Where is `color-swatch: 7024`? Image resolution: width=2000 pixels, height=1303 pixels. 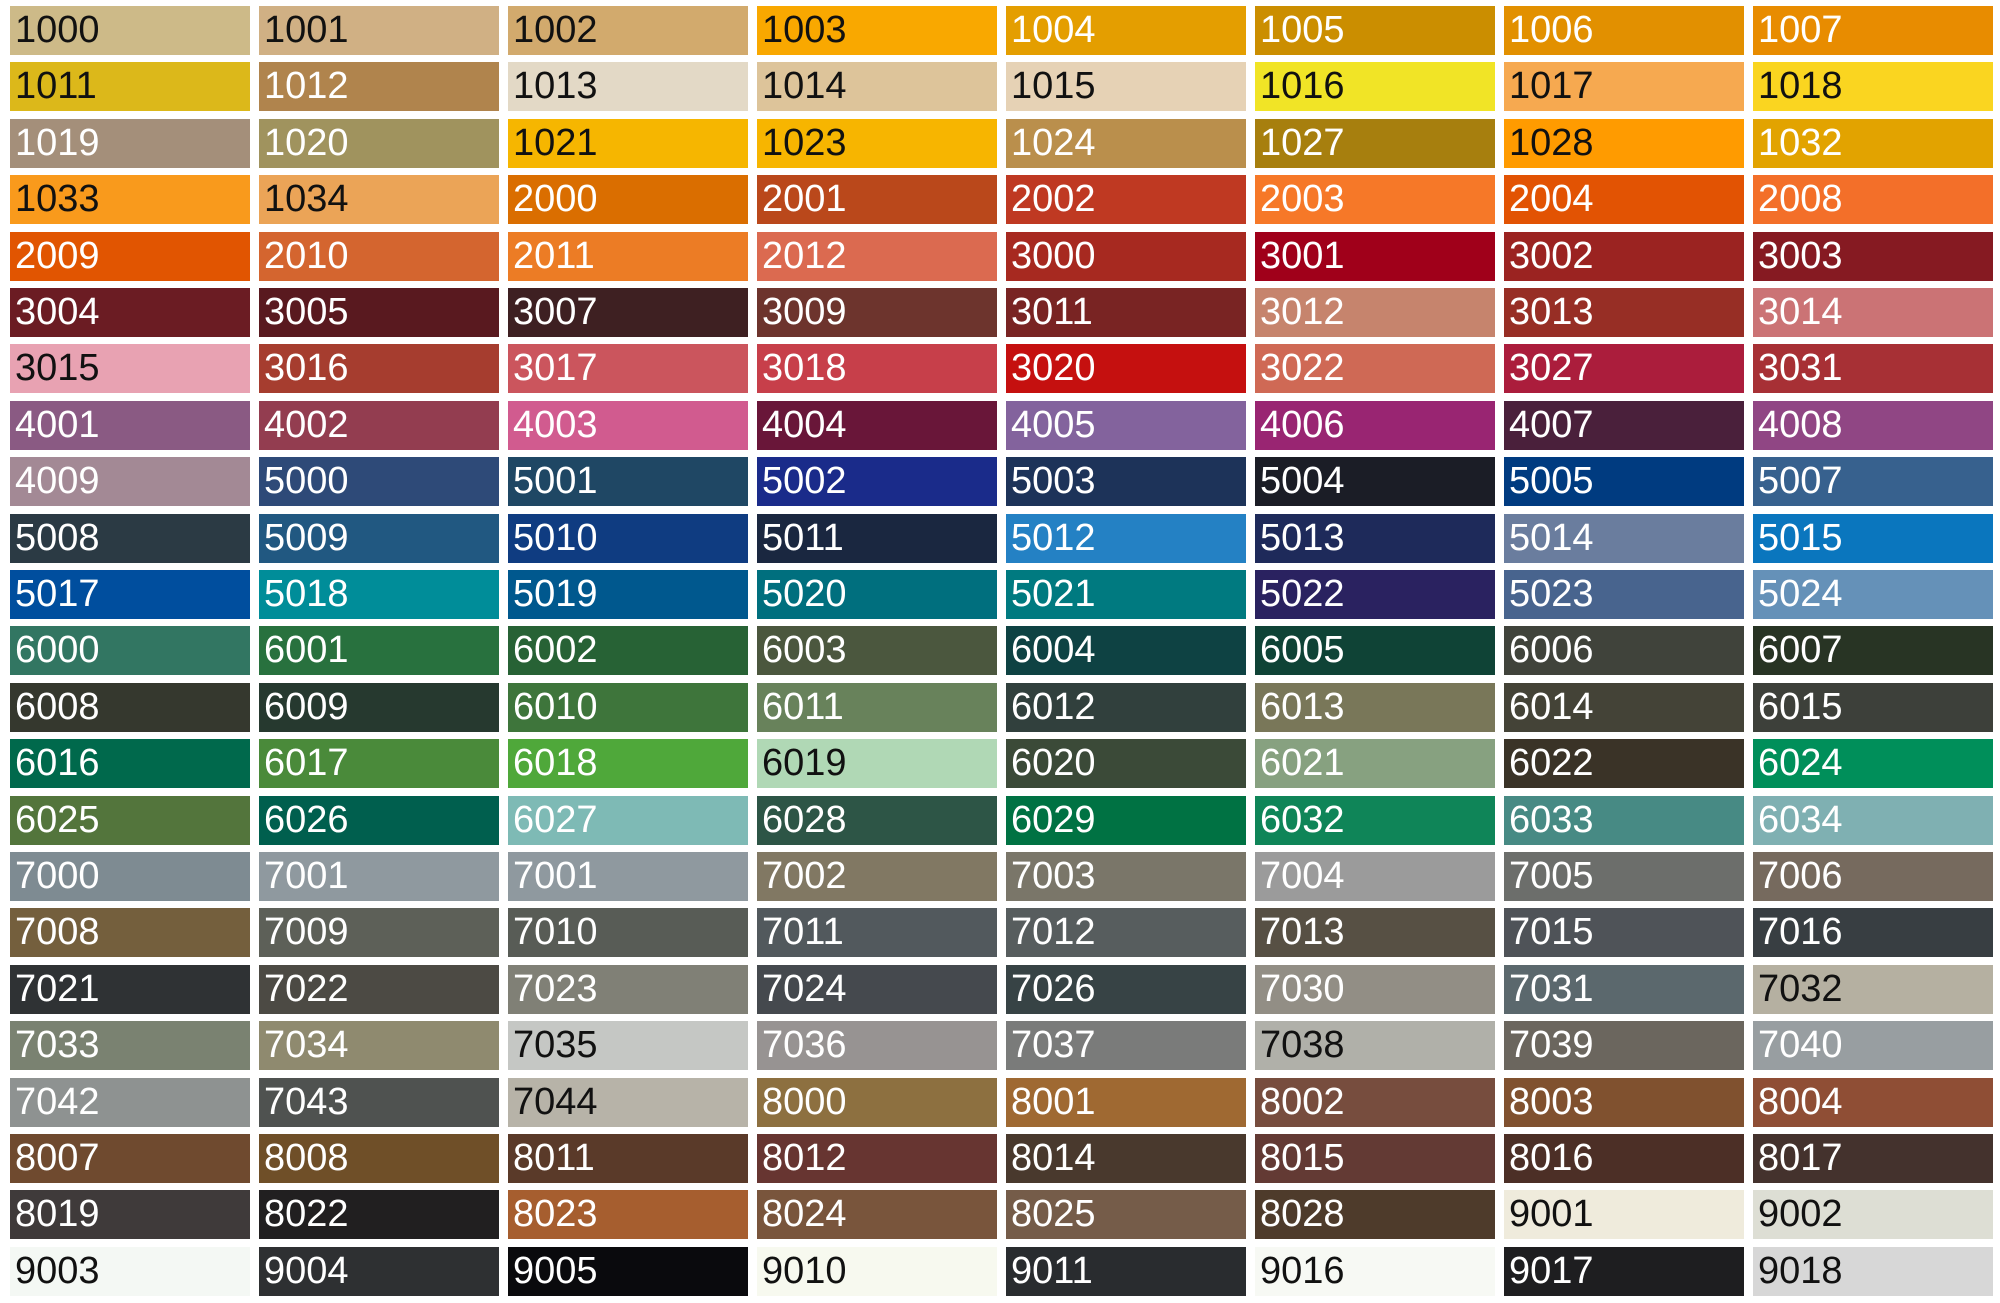 color-swatch: 7024 is located at coordinates (877, 989).